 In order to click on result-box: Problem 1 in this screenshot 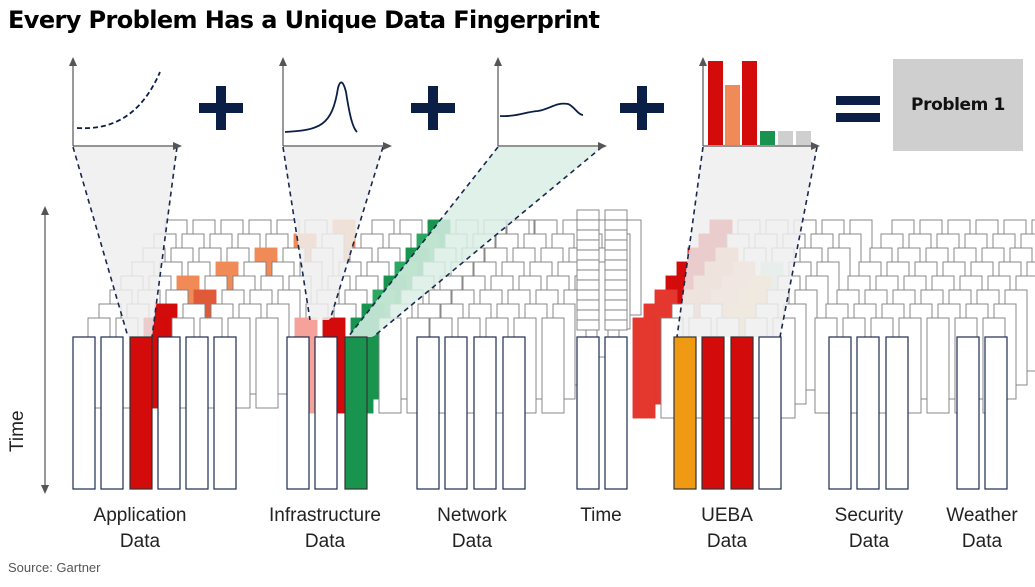, I will do `click(958, 105)`.